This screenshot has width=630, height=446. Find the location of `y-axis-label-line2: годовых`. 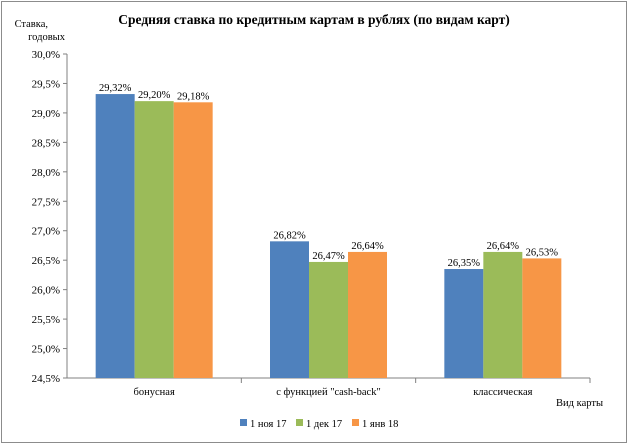

y-axis-label-line2: годовых is located at coordinates (47, 37).